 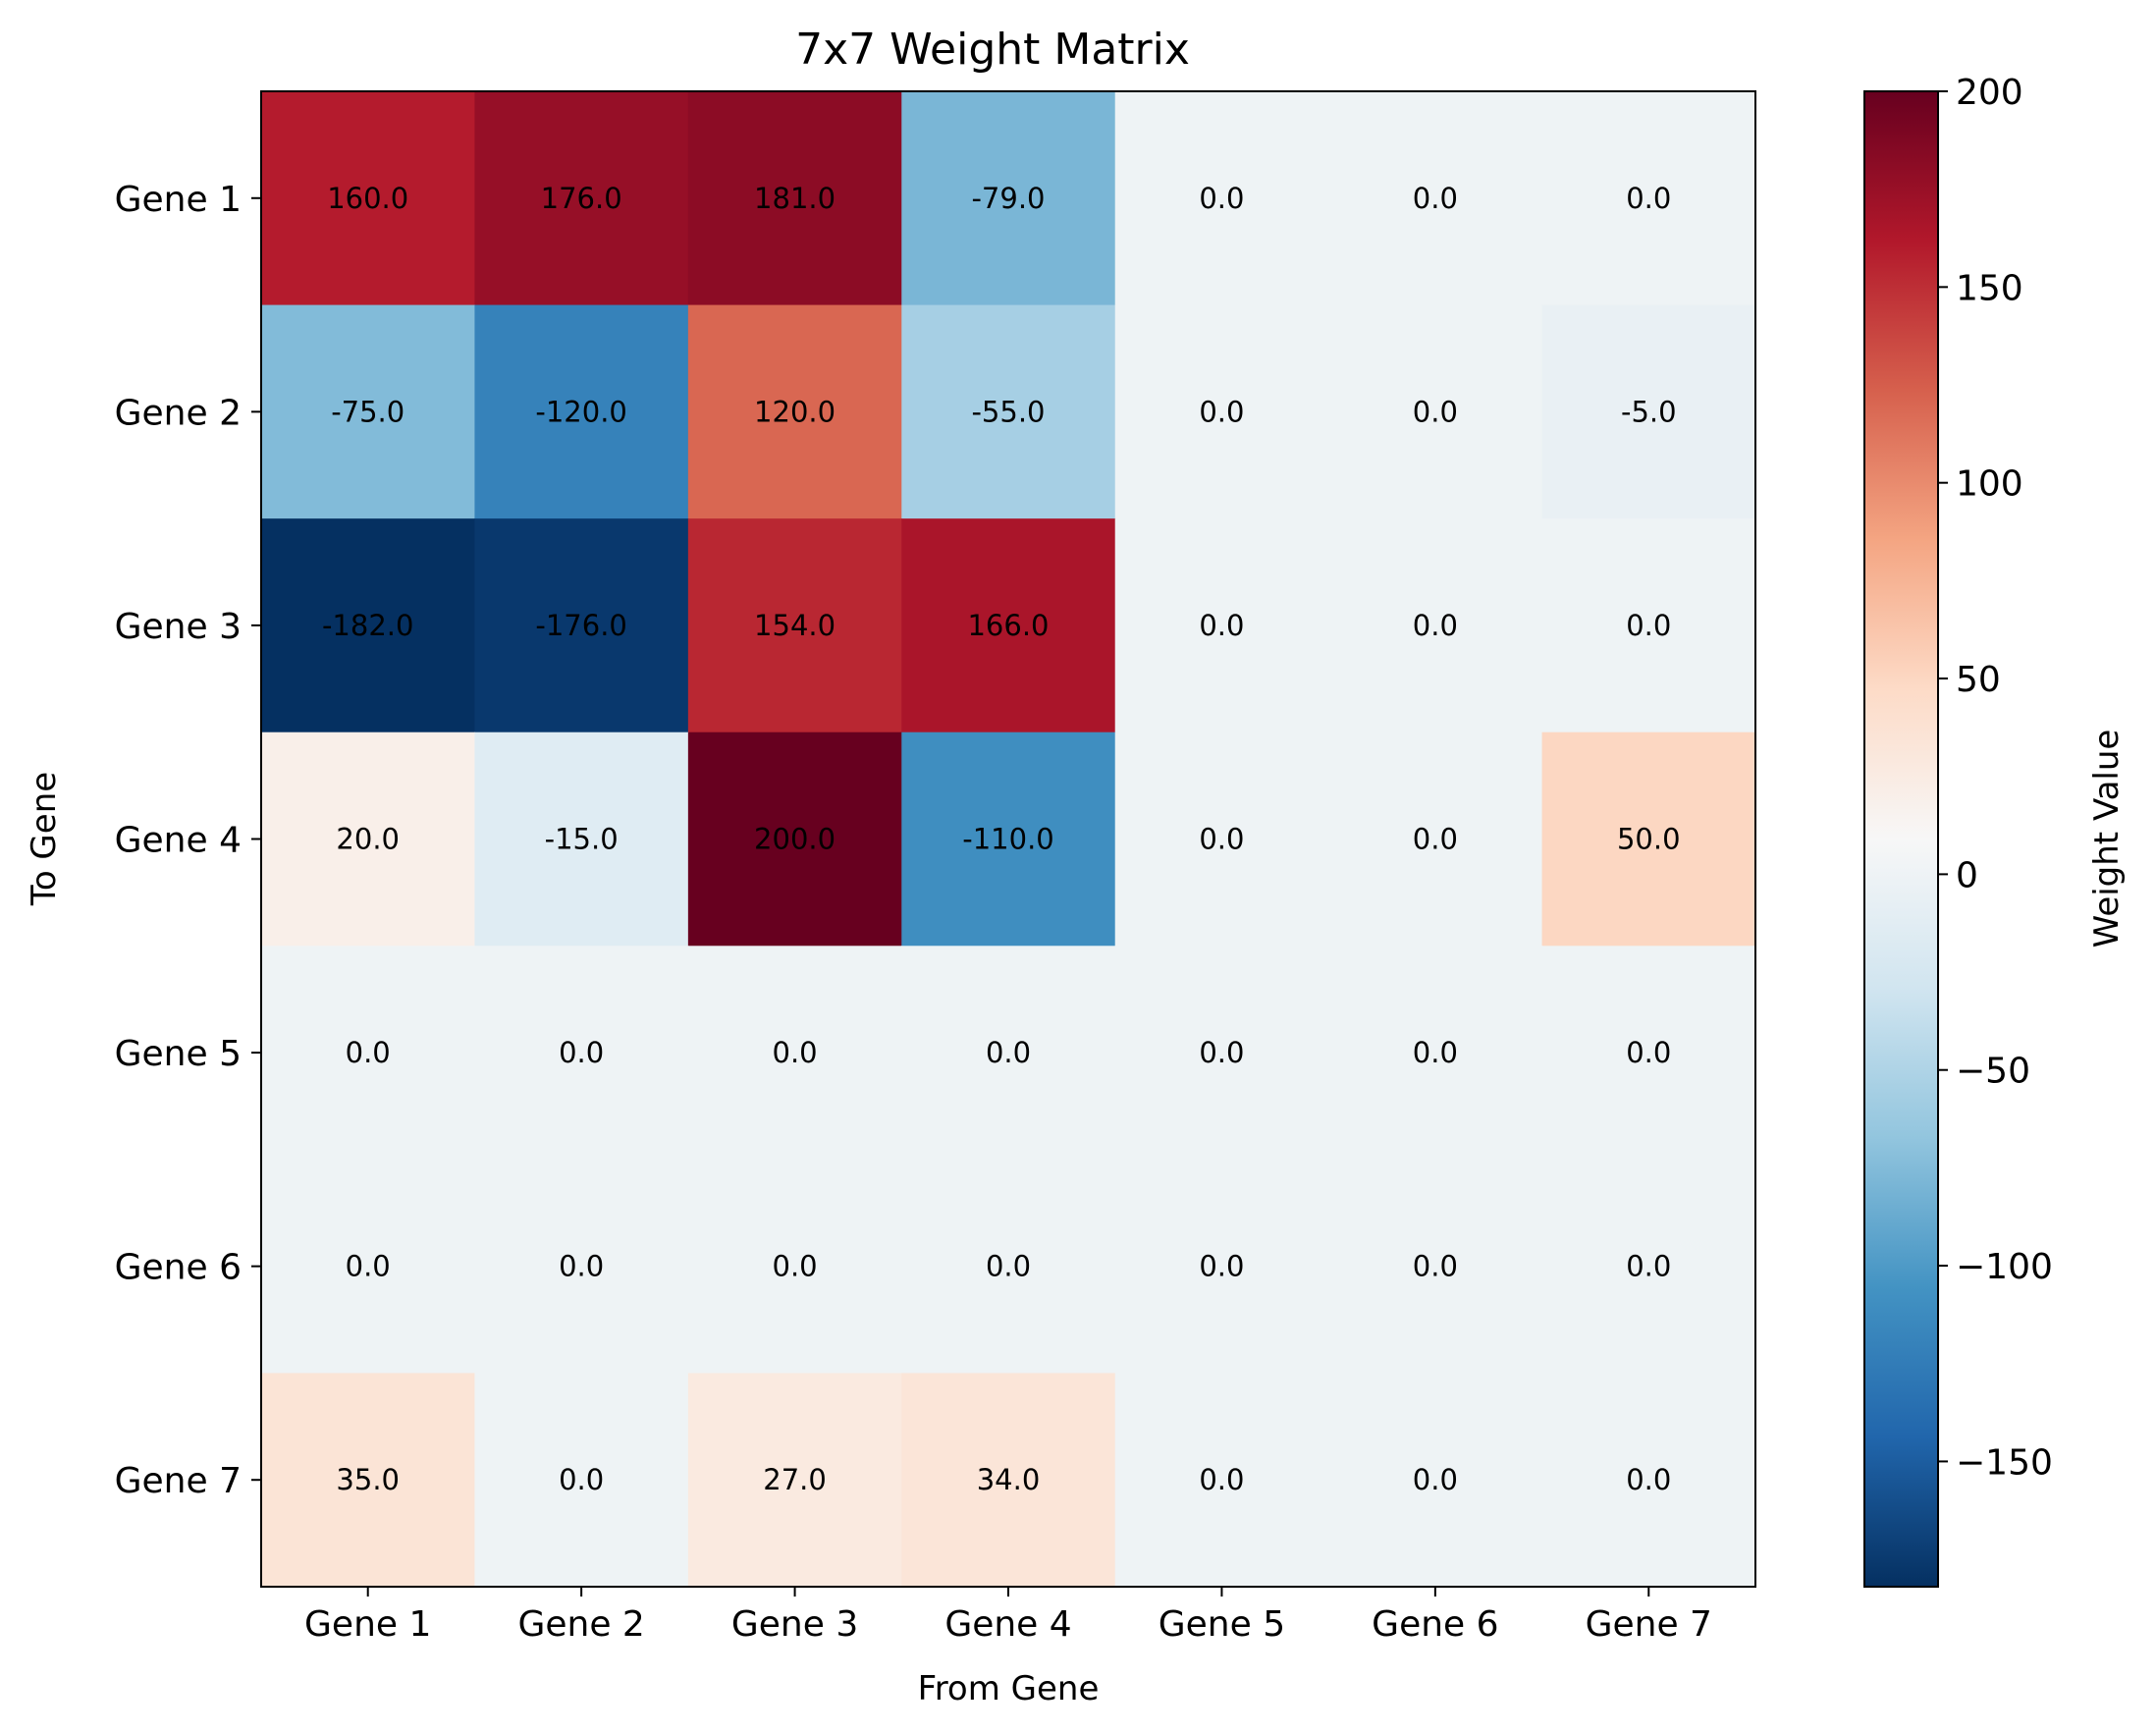 I want to click on cell-value-label: 27.0, so click(x=795, y=1479).